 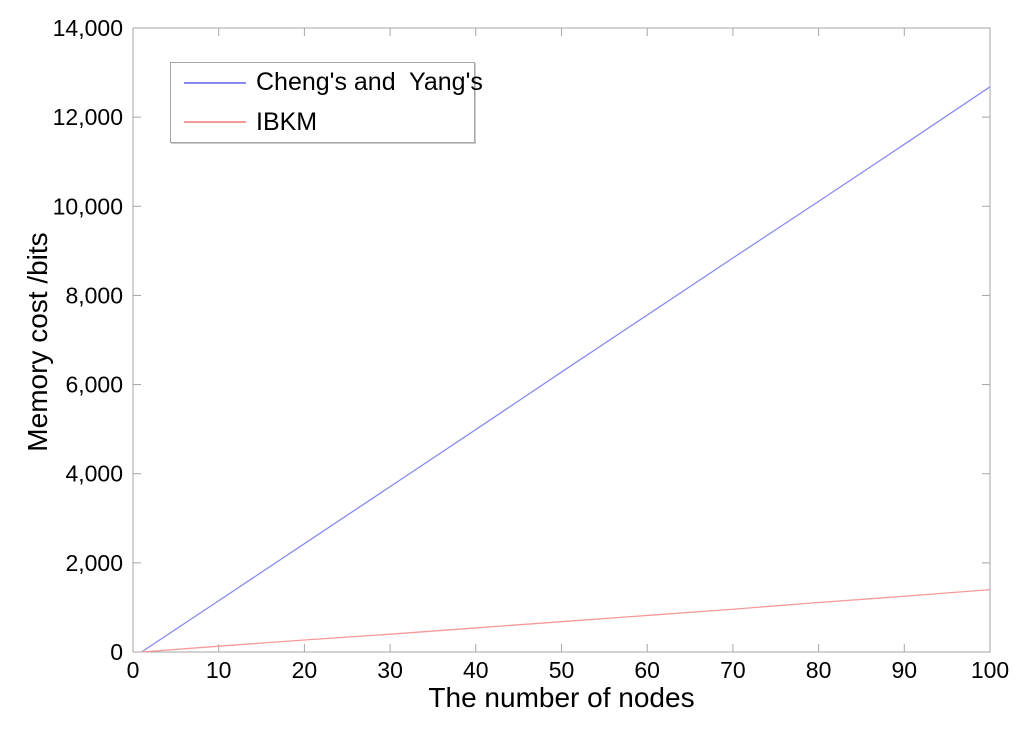 What do you see at coordinates (390, 670) in the screenshot?
I see `x-tick-label: 30` at bounding box center [390, 670].